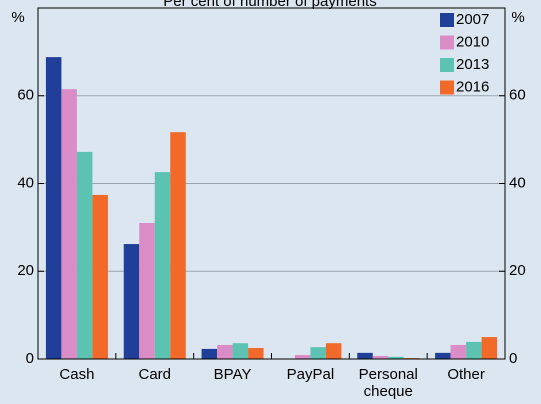 The width and height of the screenshot is (541, 404). I want to click on x-tick-label: Cash, so click(77, 374).